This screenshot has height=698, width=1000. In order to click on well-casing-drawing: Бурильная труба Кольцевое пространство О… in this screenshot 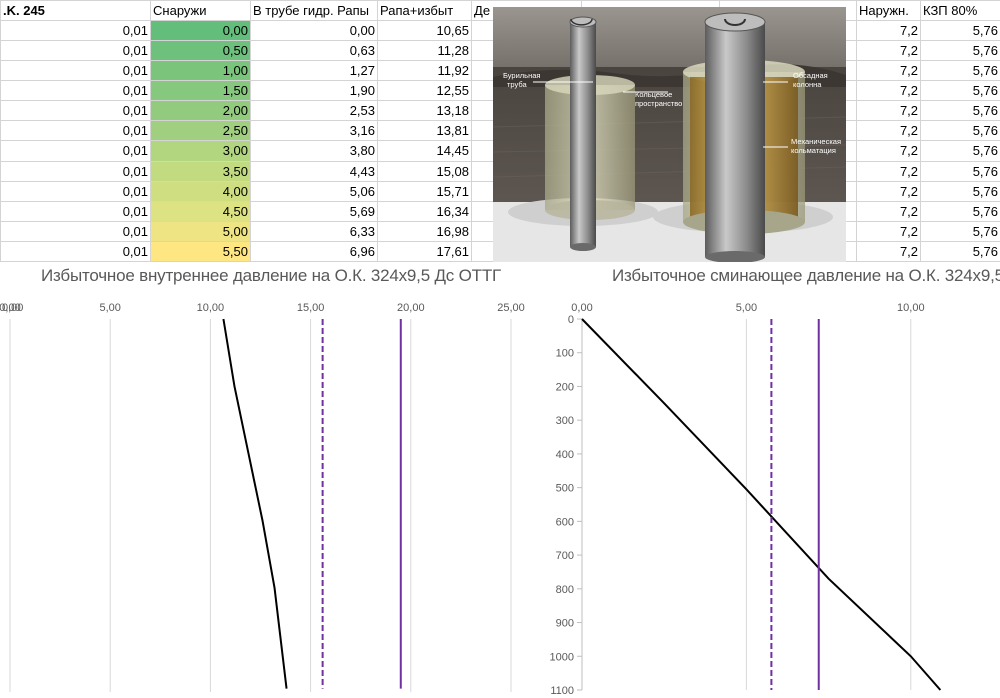, I will do `click(669, 134)`.